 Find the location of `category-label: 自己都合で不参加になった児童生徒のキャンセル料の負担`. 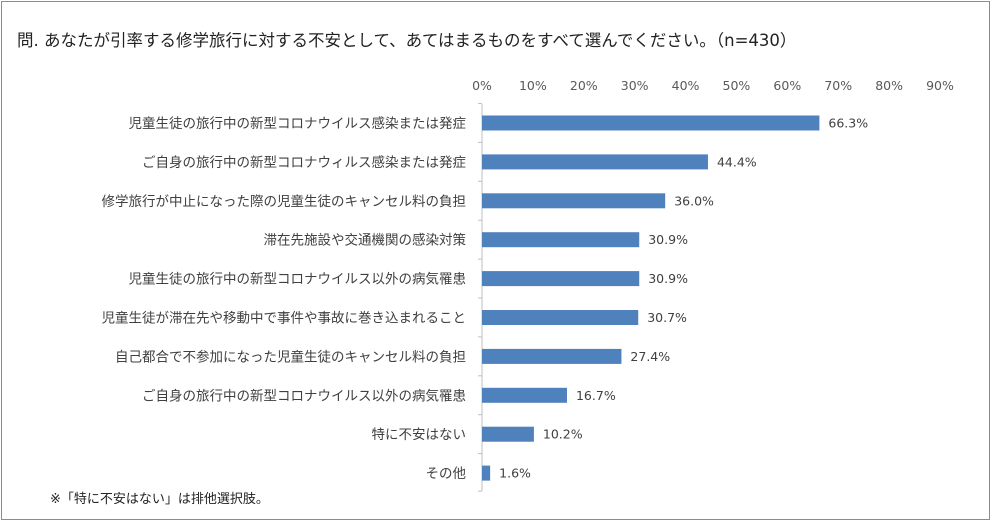

category-label: 自己都合で不参加になった児童生徒のキャンセル料の負担 is located at coordinates (290, 356).